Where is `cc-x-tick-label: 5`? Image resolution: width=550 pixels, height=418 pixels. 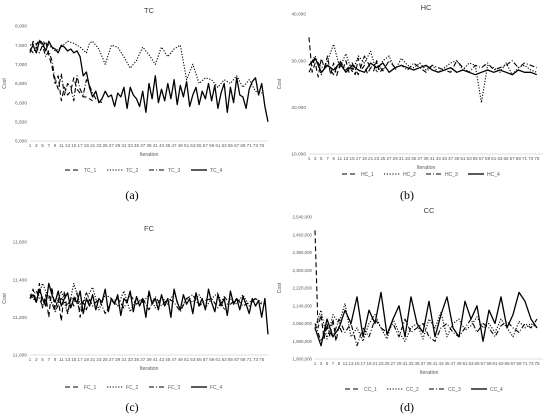
cc-x-tick-label: 5 is located at coordinates (327, 363).